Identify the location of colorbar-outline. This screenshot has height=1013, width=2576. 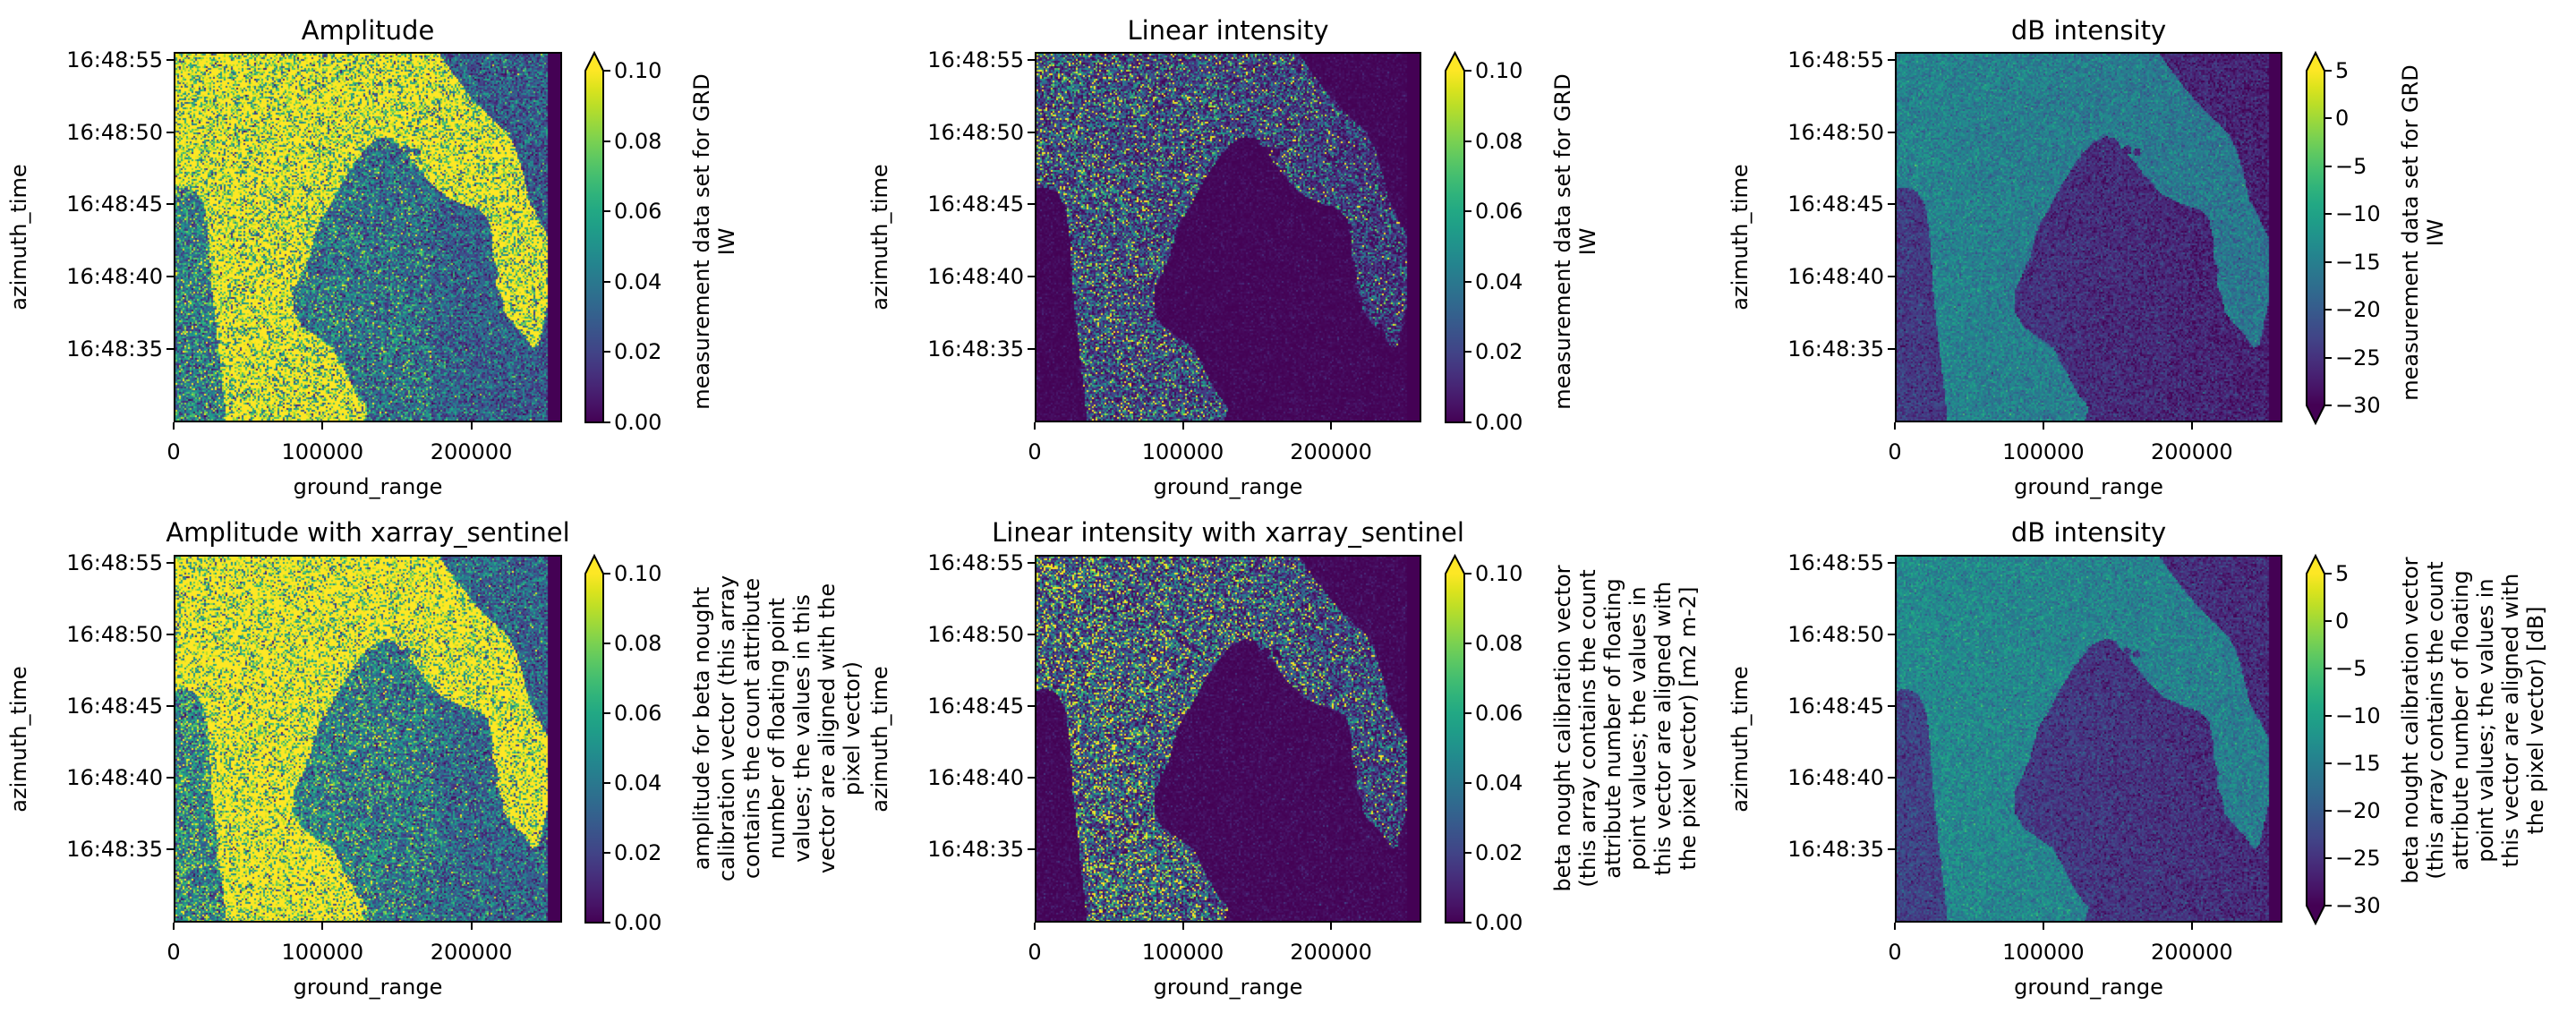
(594, 236).